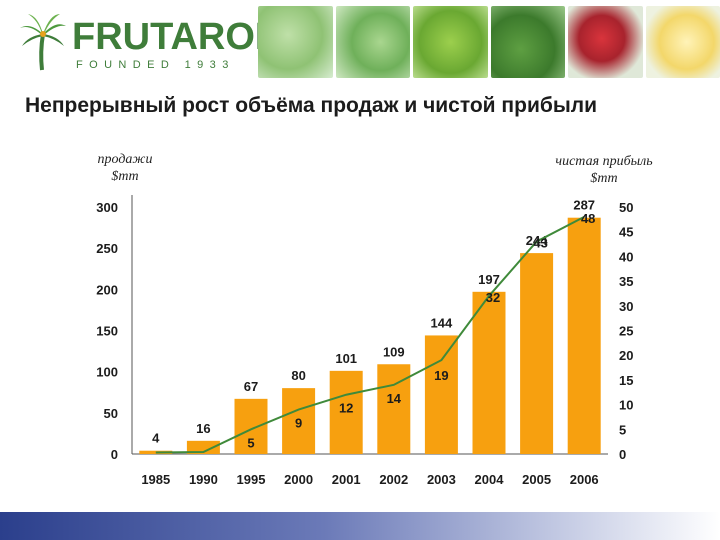  Describe the element at coordinates (125, 159) in the screenshot. I see `left-axis-label: продажи` at that location.